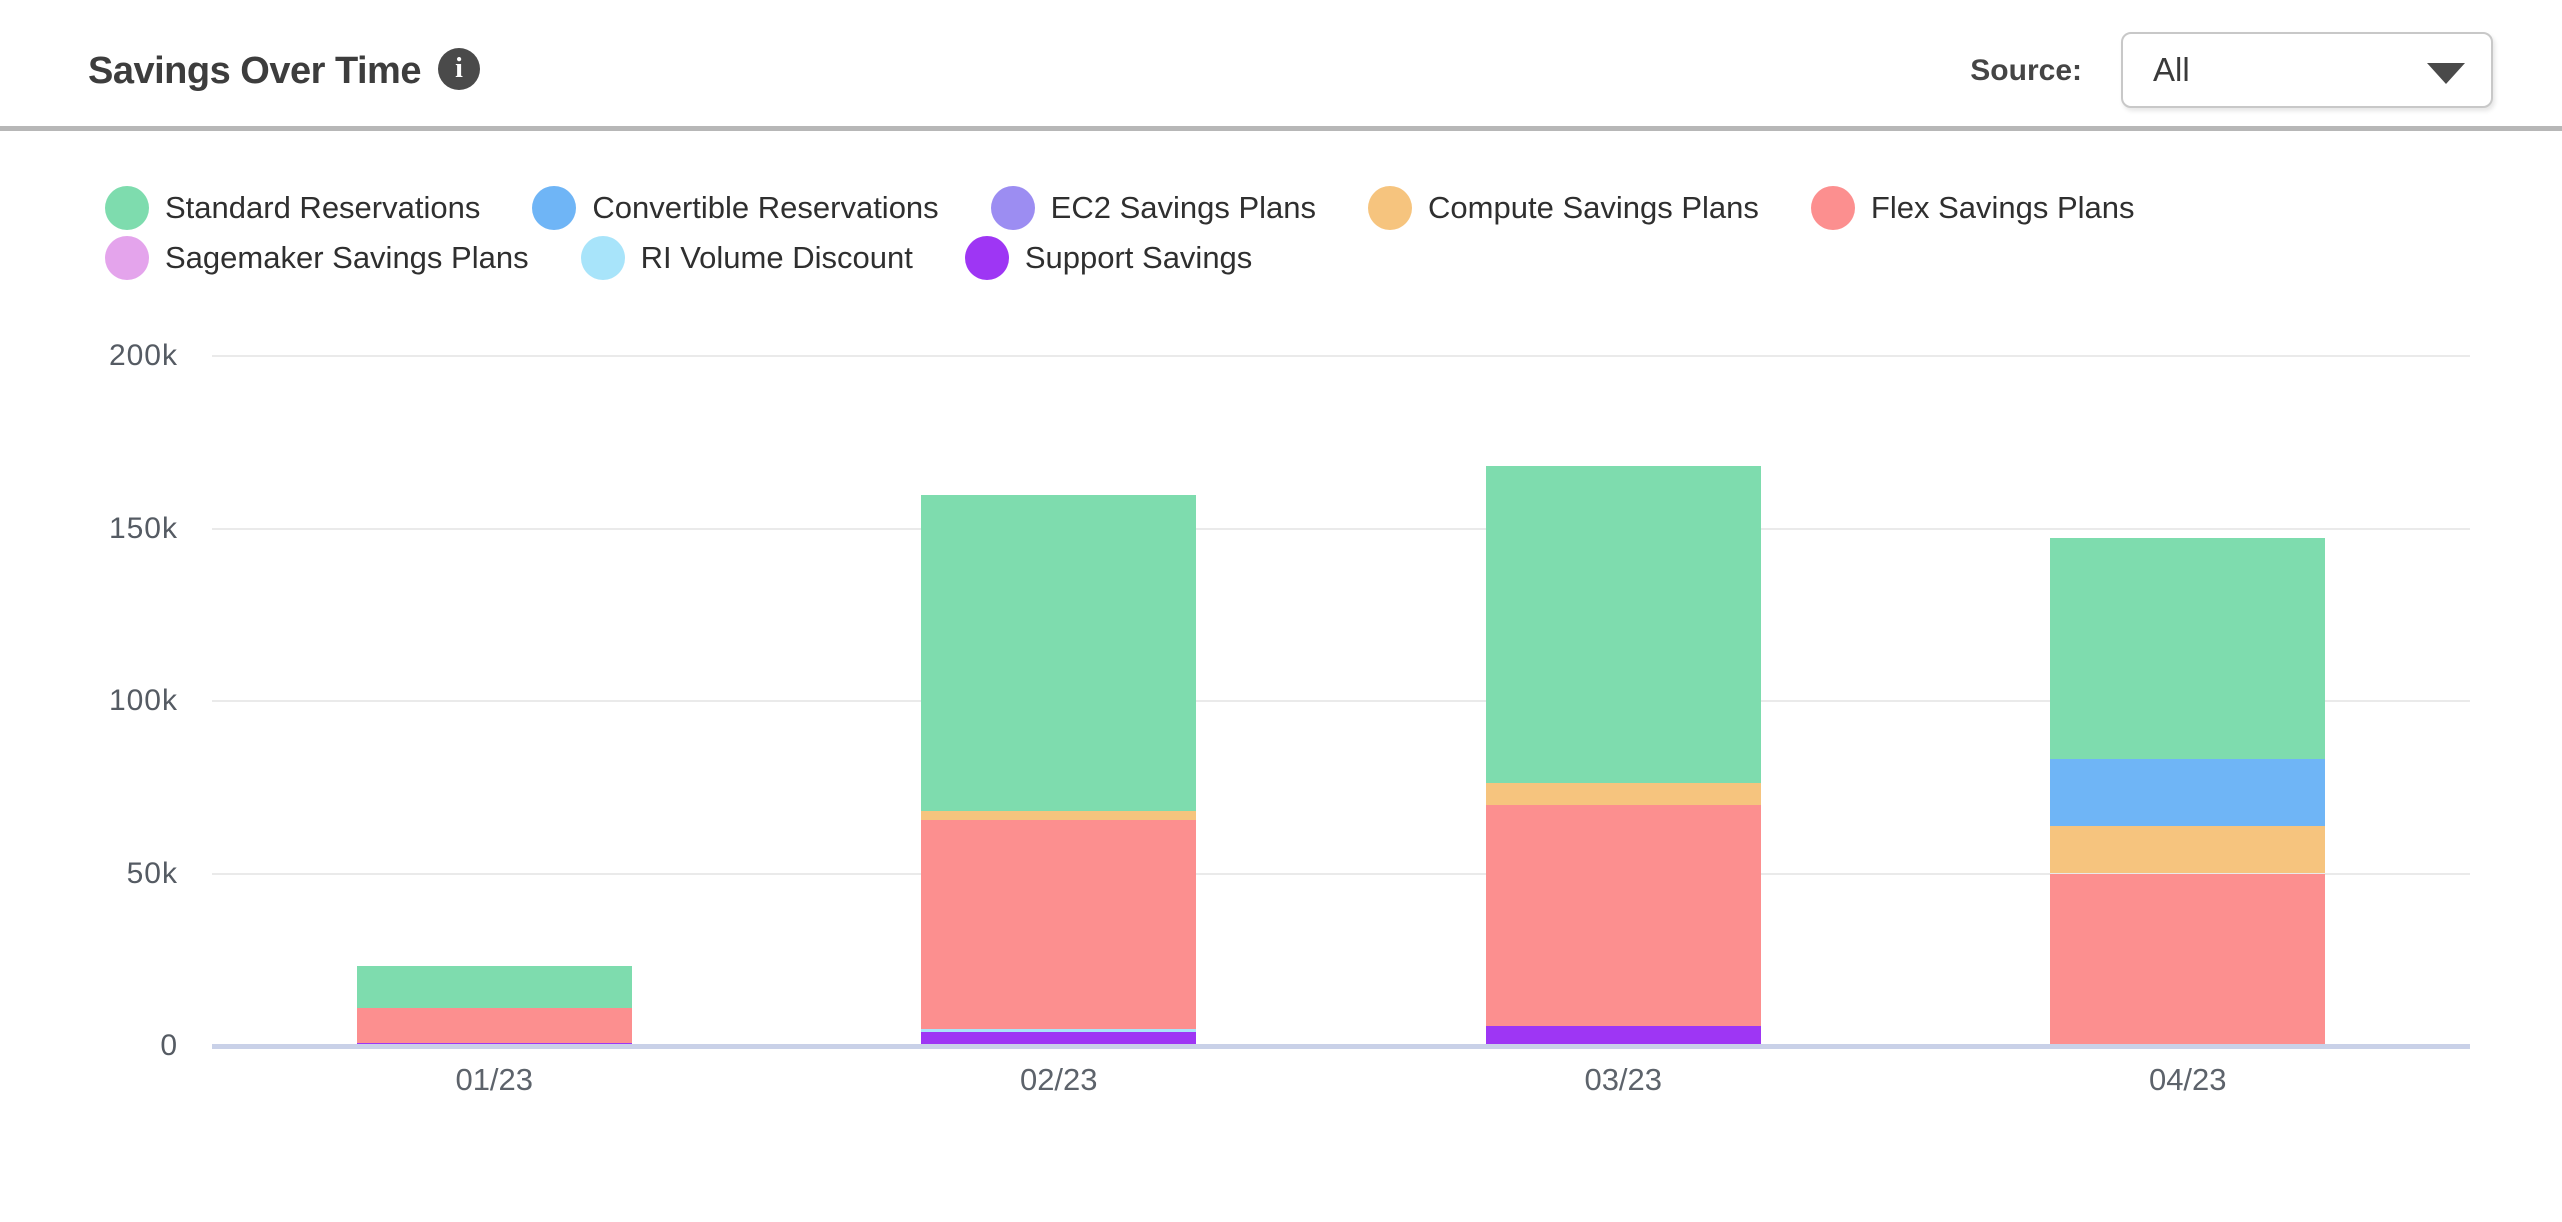  Describe the element at coordinates (1058, 1079) in the screenshot. I see `x-axis-tick-label: 02/23` at that location.